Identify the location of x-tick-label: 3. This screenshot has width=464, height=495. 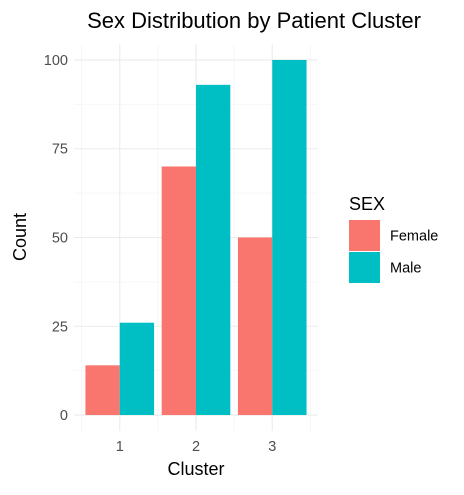
(272, 447).